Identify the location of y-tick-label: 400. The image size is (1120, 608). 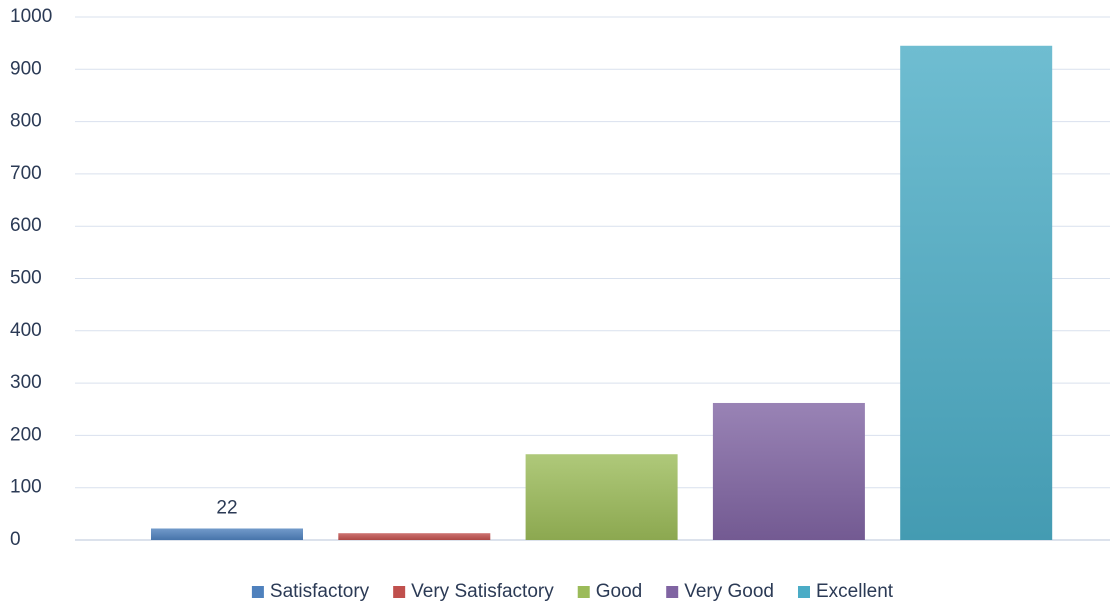
(26, 330).